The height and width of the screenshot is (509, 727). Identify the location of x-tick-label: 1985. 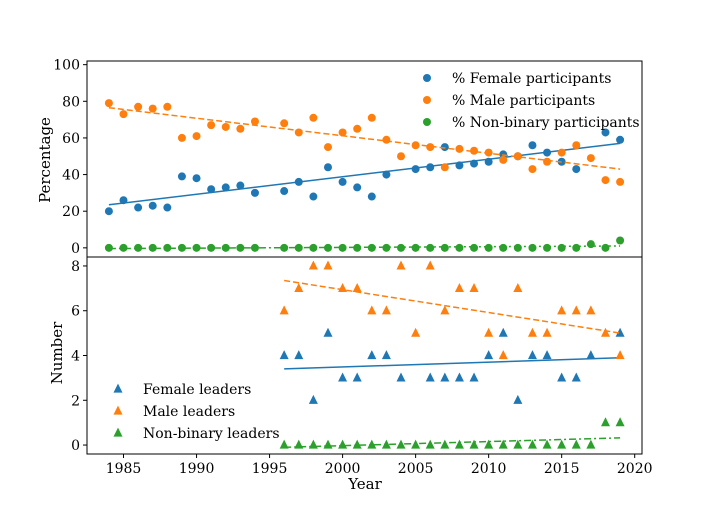
(124, 469).